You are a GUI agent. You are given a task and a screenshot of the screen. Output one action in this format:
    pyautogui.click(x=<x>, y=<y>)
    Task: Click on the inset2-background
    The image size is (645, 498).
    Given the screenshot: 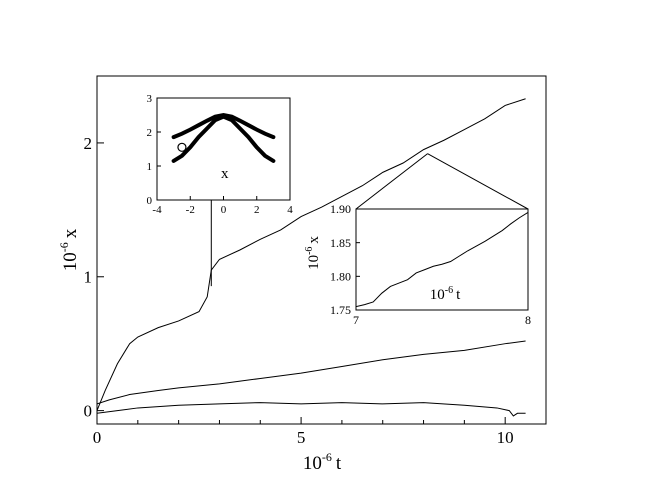 What is the action you would take?
    pyautogui.click(x=442, y=259)
    